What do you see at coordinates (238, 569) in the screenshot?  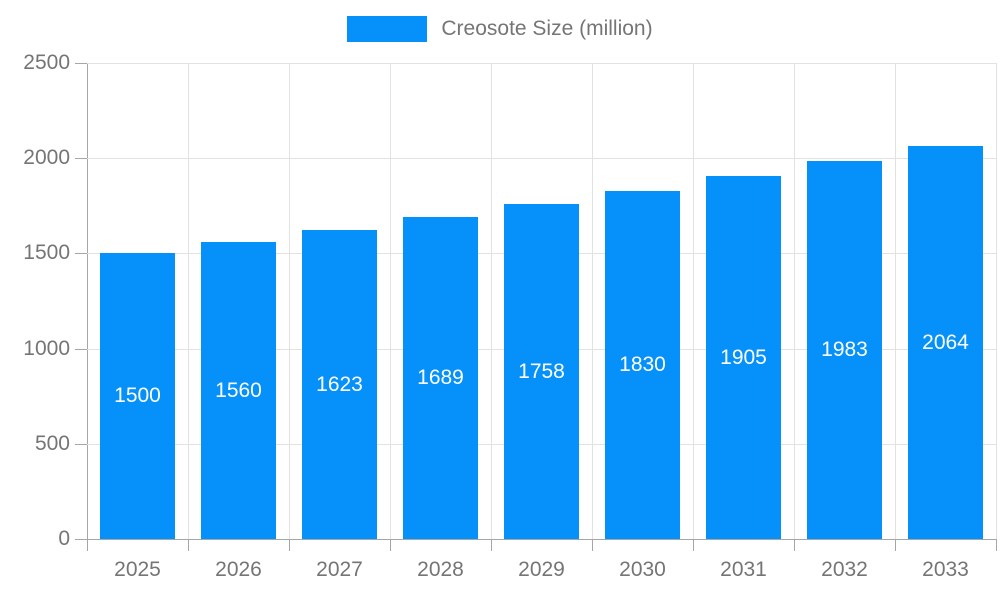 I see `x-axis-label: 2026` at bounding box center [238, 569].